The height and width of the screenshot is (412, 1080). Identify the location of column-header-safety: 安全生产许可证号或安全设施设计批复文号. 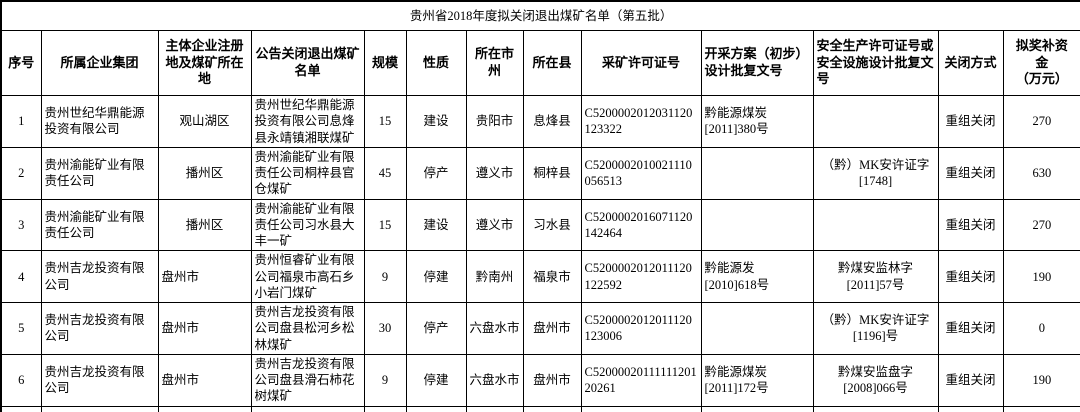
(875, 63).